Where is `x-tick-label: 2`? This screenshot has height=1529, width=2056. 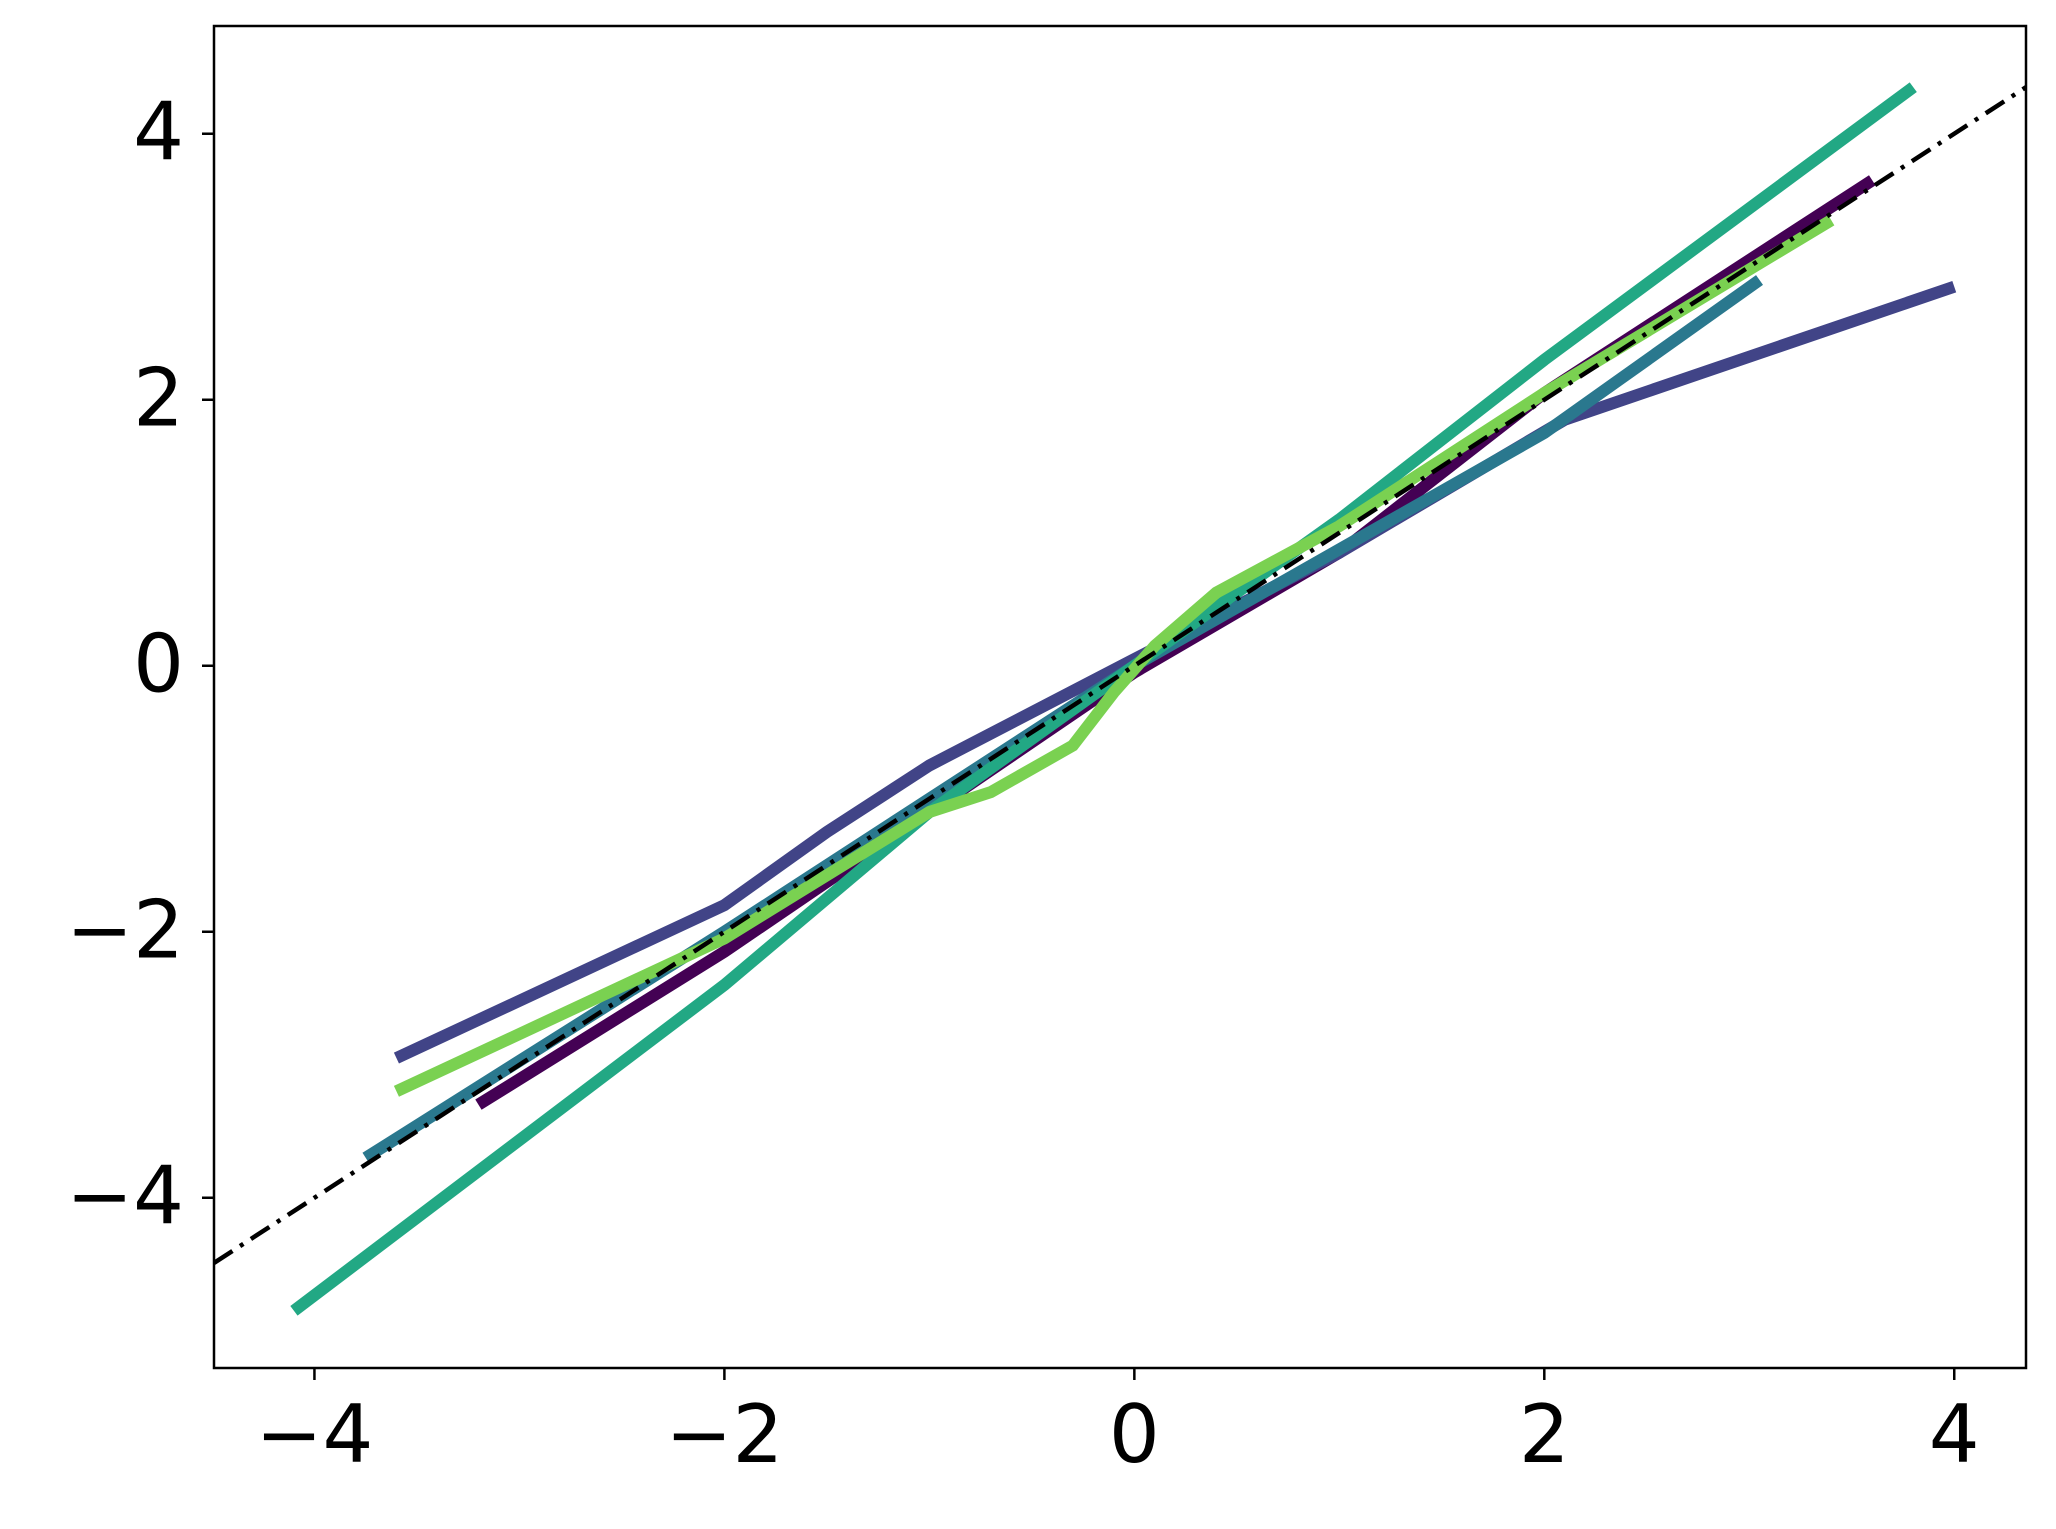 x-tick-label: 2 is located at coordinates (1544, 1434).